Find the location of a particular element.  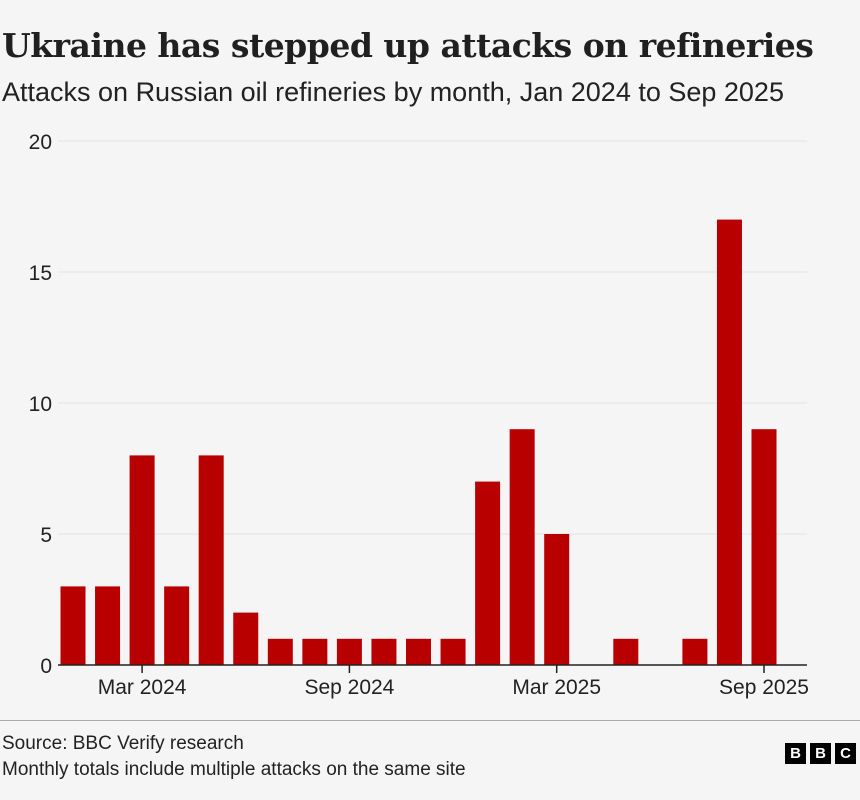

y-axis-ticks: 0 5 10 15 20 is located at coordinates (40, 404).